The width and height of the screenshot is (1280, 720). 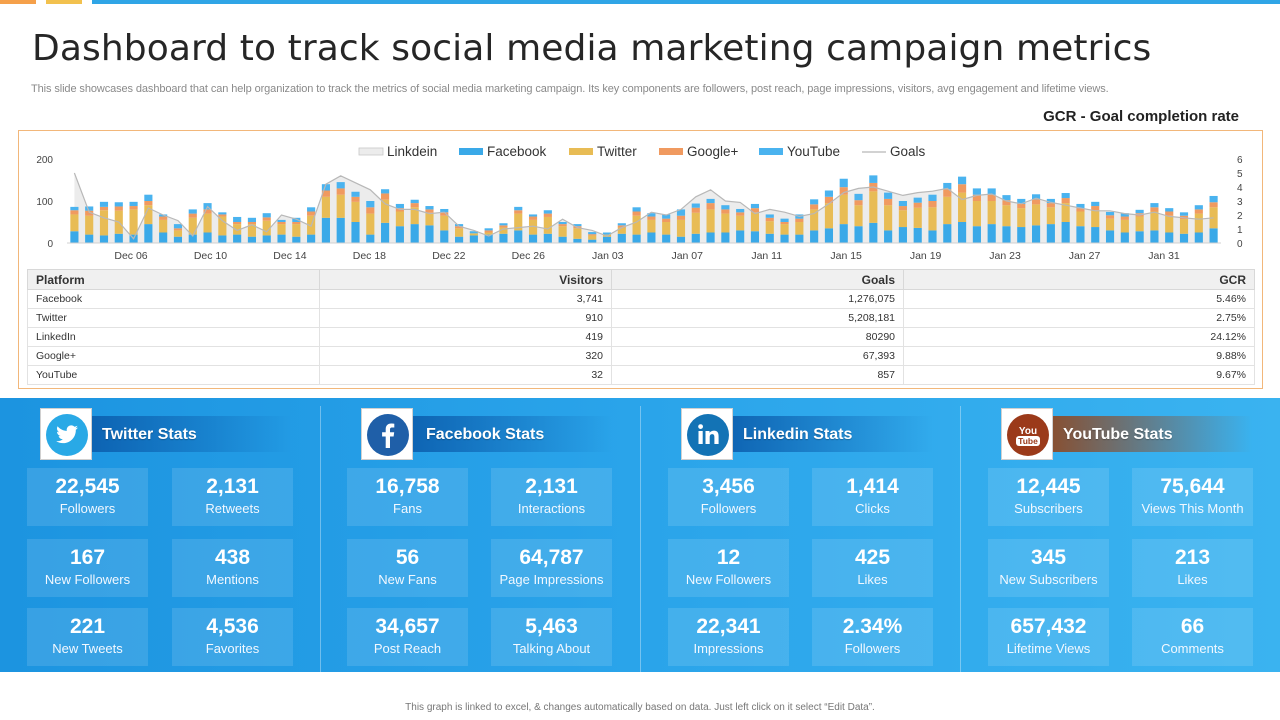 What do you see at coordinates (232, 486) in the screenshot?
I see `stat-value: 2,131` at bounding box center [232, 486].